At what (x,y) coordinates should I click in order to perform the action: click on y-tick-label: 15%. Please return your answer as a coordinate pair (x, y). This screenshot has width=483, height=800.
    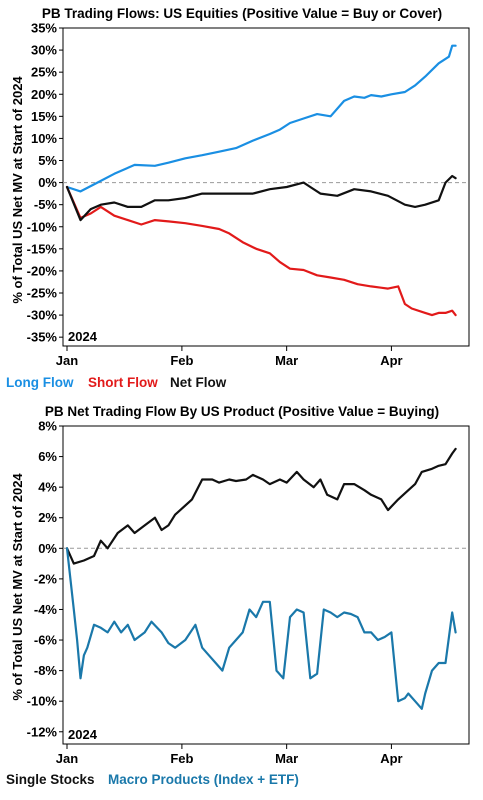
    Looking at the image, I should click on (44, 116).